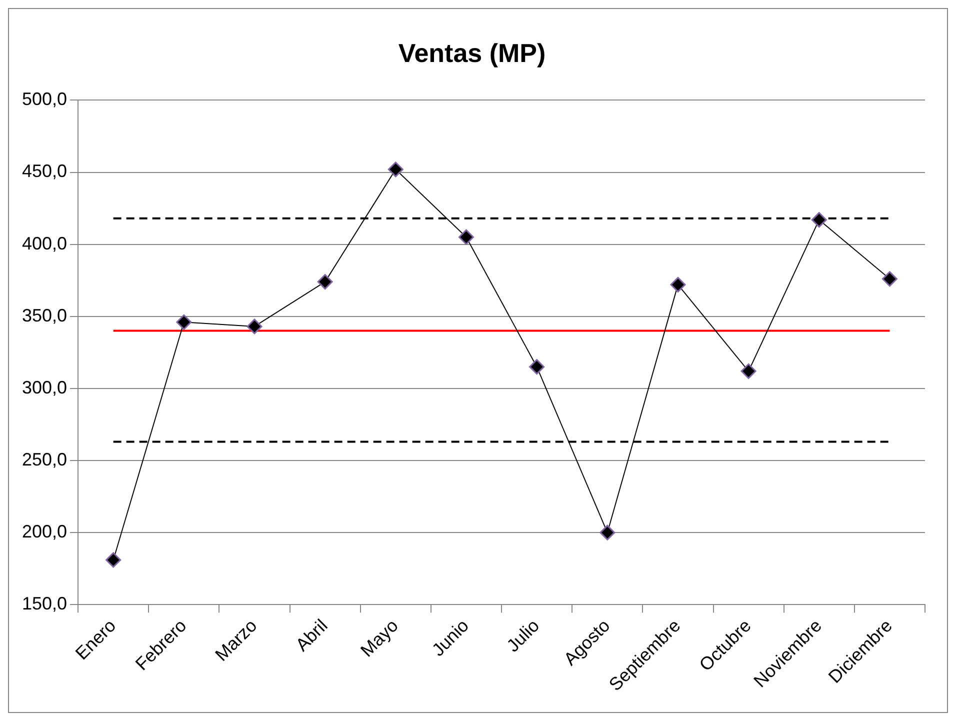 This screenshot has width=960, height=727. What do you see at coordinates (45, 99) in the screenshot?
I see `y-tick-label: 500,0` at bounding box center [45, 99].